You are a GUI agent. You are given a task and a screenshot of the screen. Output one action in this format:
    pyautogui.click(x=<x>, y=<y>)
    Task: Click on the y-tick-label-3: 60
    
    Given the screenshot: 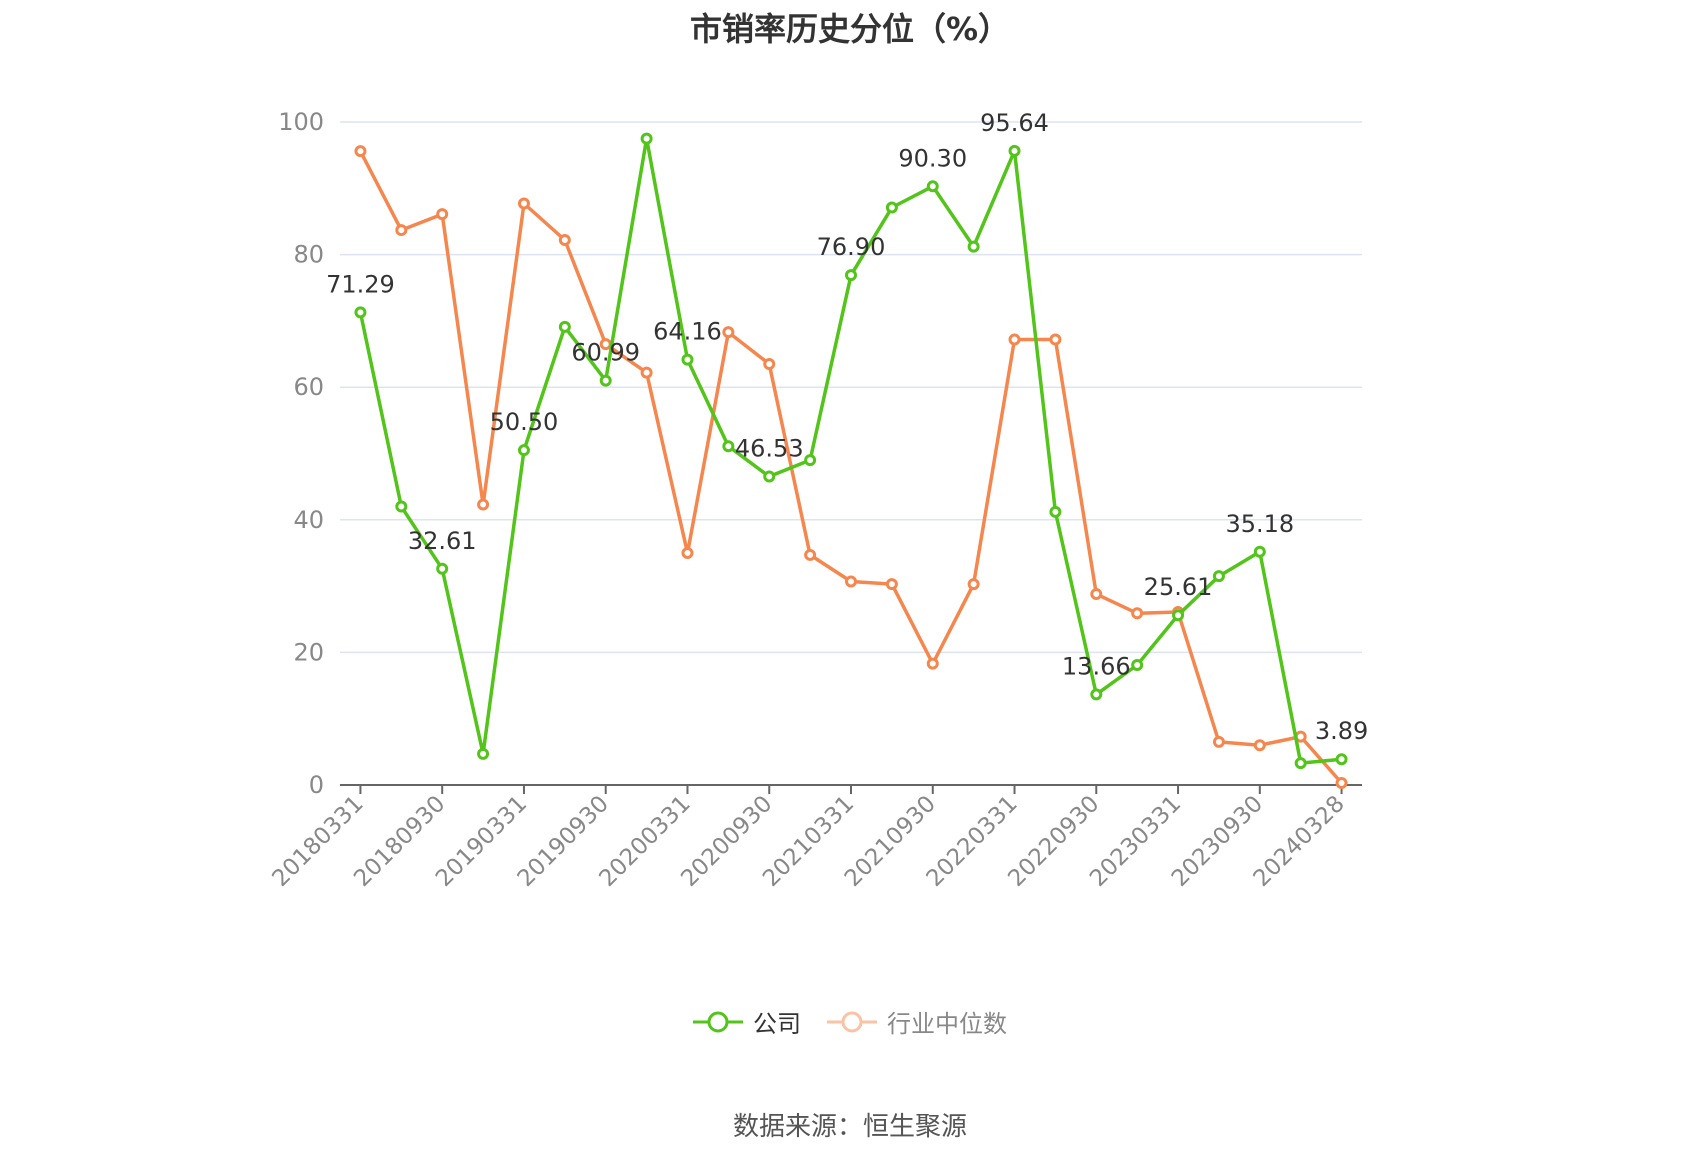 What is the action you would take?
    pyautogui.click(x=308, y=387)
    